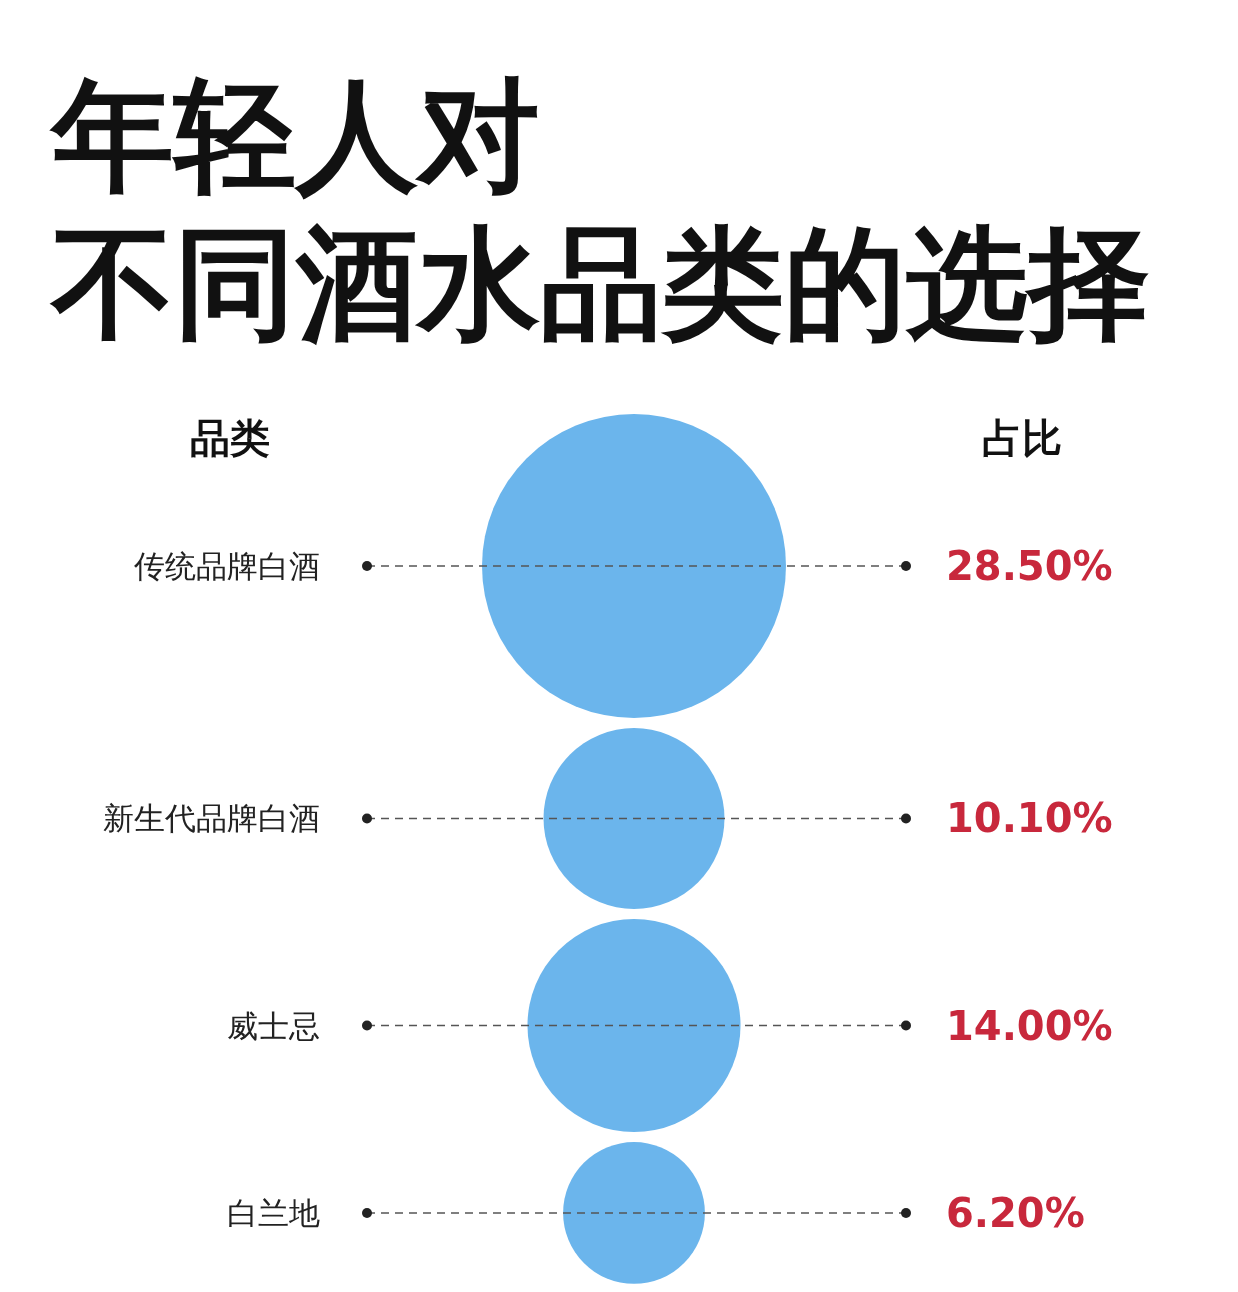 The width and height of the screenshot is (1238, 1292). What do you see at coordinates (273, 1025) in the screenshot?
I see `category-label: 威士忌` at bounding box center [273, 1025].